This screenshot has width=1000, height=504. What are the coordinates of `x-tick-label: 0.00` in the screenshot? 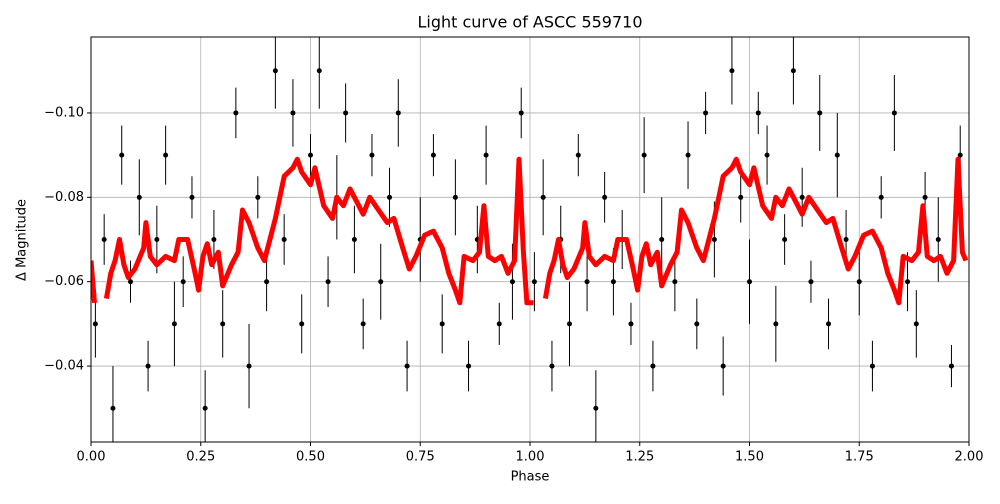 It's located at (91, 457).